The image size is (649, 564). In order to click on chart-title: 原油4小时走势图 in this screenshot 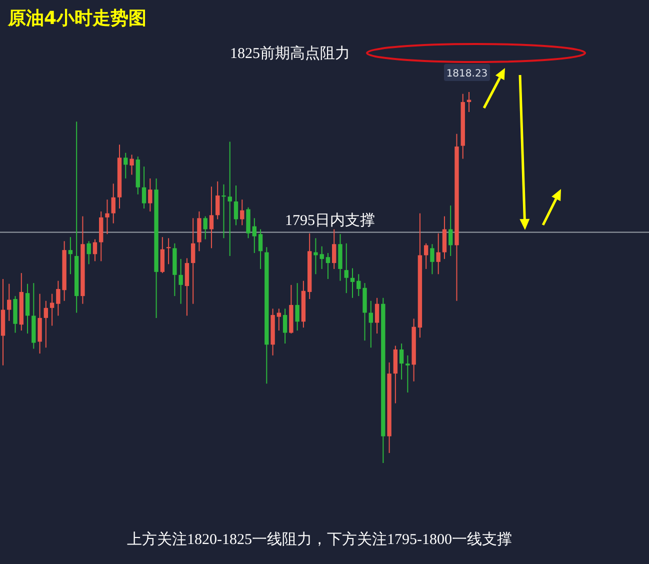, I will do `click(77, 18)`.